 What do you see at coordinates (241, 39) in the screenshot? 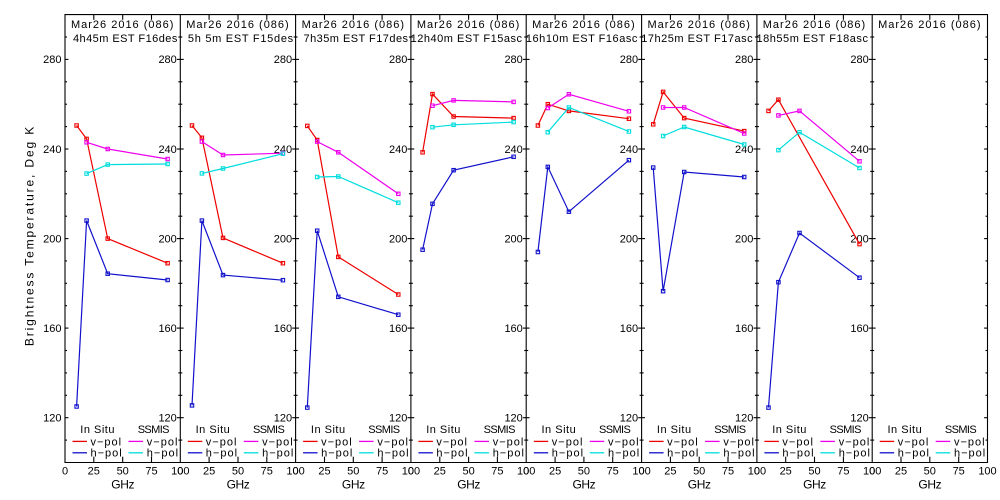
I see `svg-text: 5h 5m EST F15des` at bounding box center [241, 39].